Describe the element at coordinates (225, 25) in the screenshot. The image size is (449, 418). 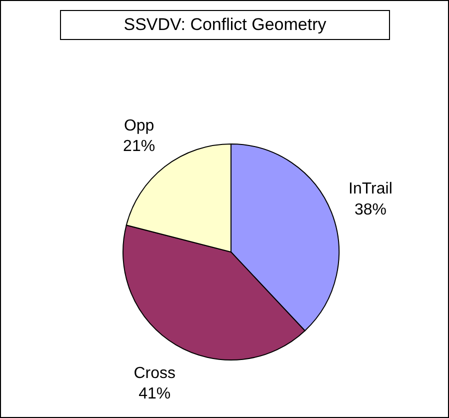
I see `chart-title: SSVDV: Conflict Geometry` at that location.